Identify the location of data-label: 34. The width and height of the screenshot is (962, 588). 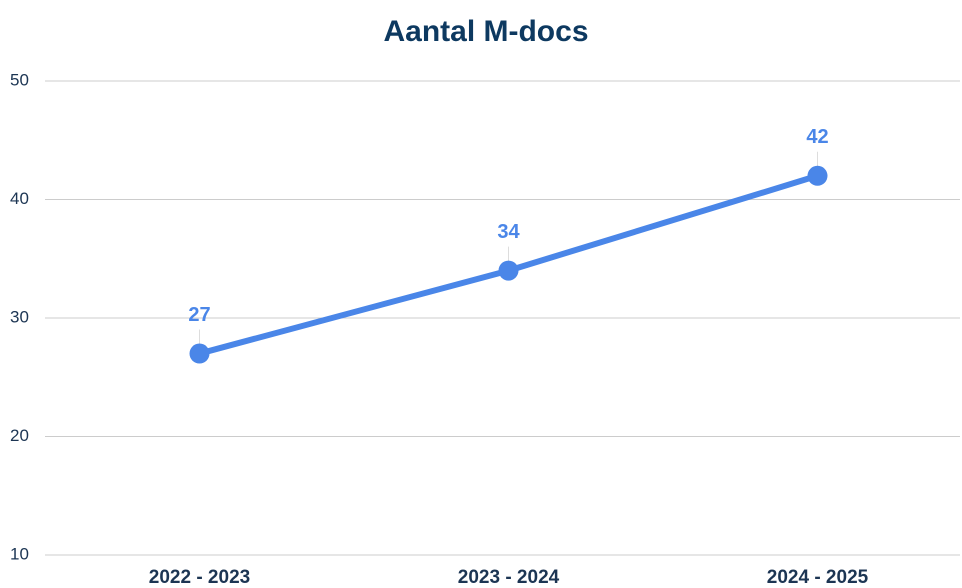
(508, 232).